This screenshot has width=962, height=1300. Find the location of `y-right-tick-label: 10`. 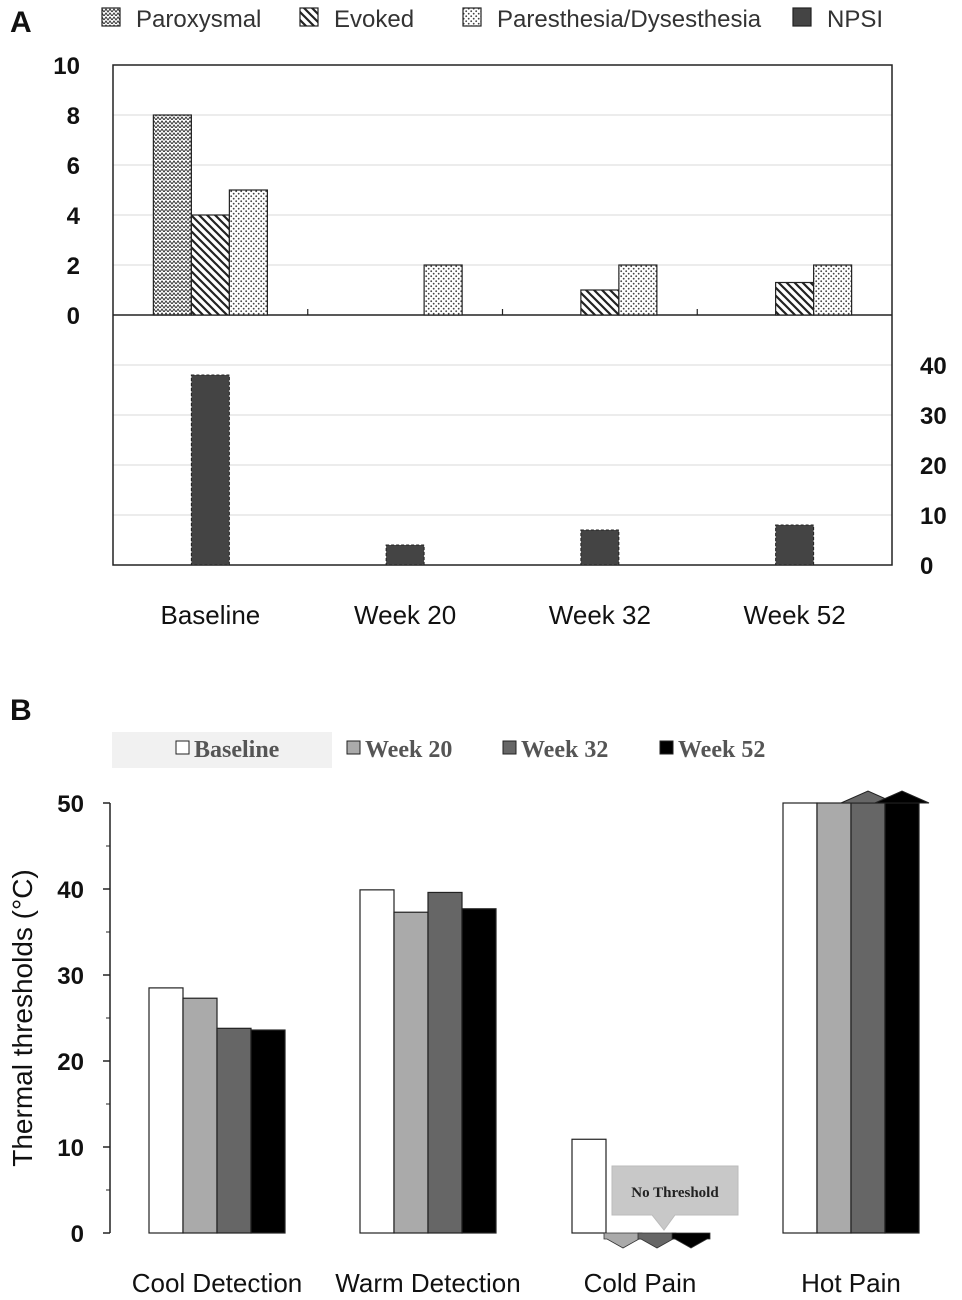

y-right-tick-label: 10 is located at coordinates (933, 516).